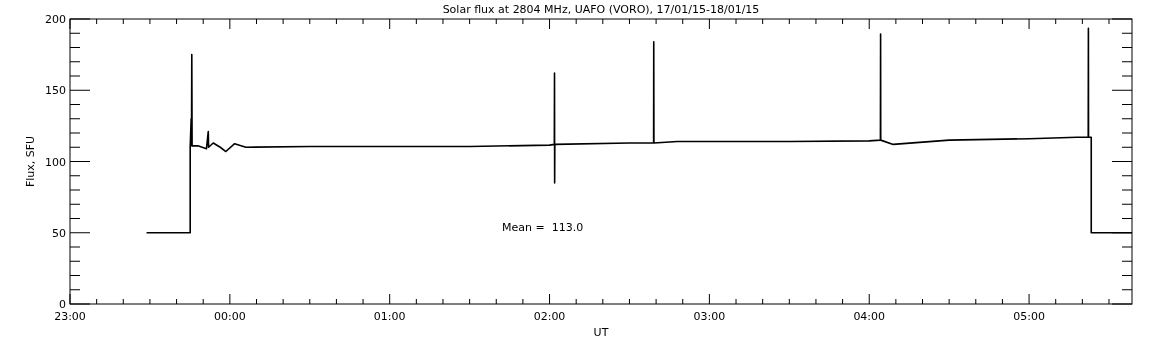 This screenshot has width=1152, height=345. I want to click on chart-title: Solar flux at 2804 MHz, UAFO (VORO), 17/01/15-18/01/15, so click(601, 9).